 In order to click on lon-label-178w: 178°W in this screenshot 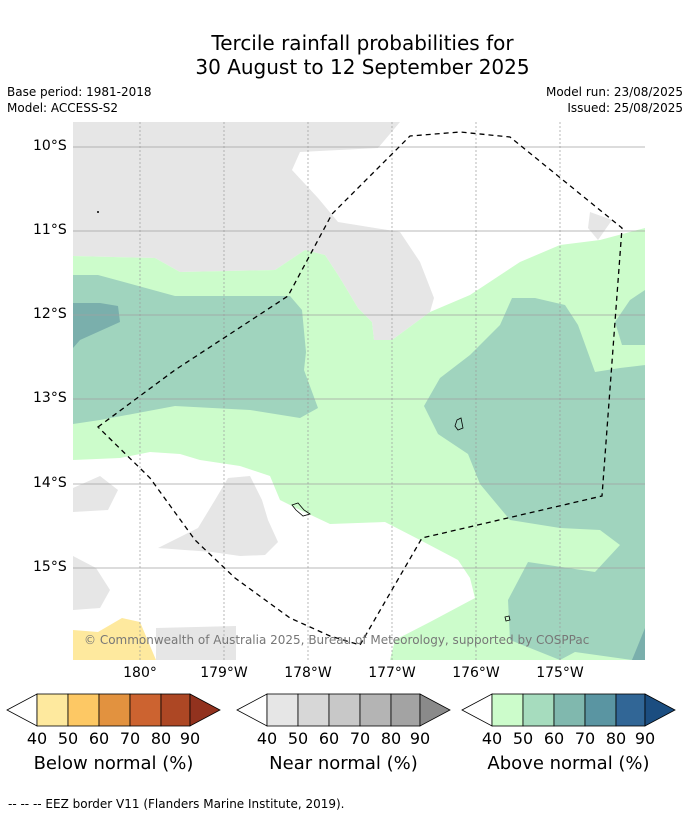, I will do `click(308, 673)`.